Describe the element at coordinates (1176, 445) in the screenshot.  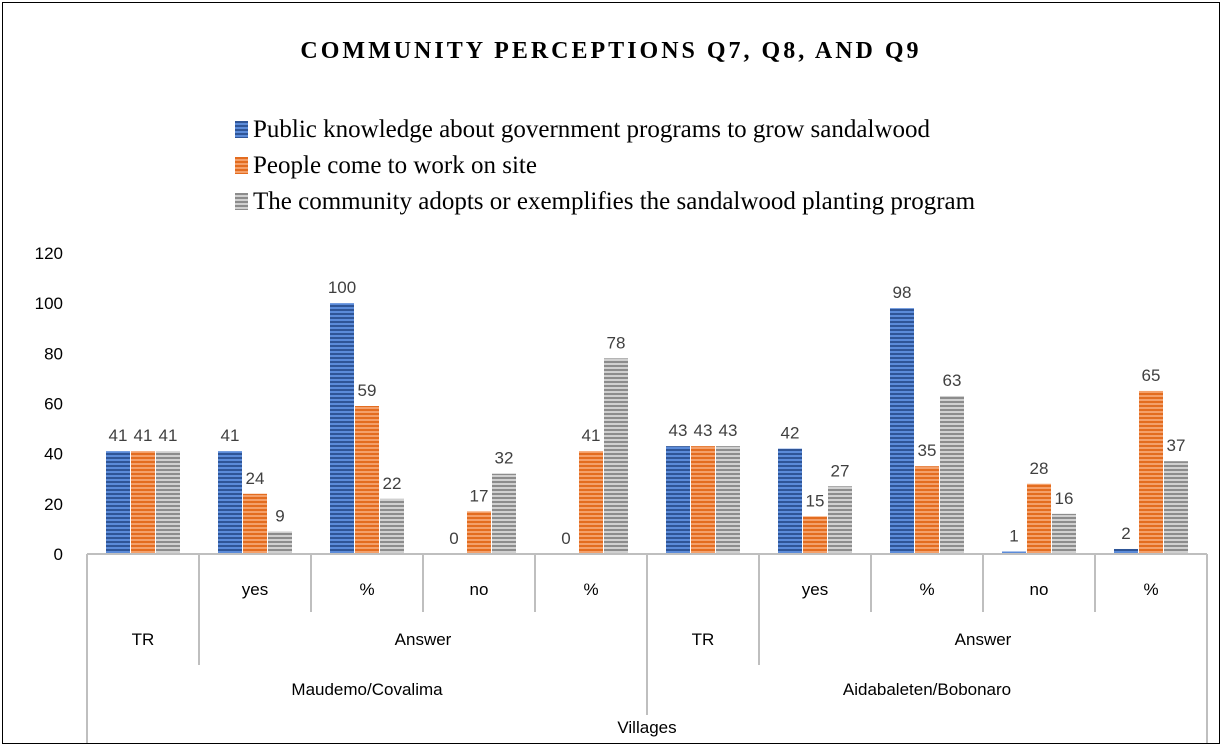
I see `data-label: 37` at that location.